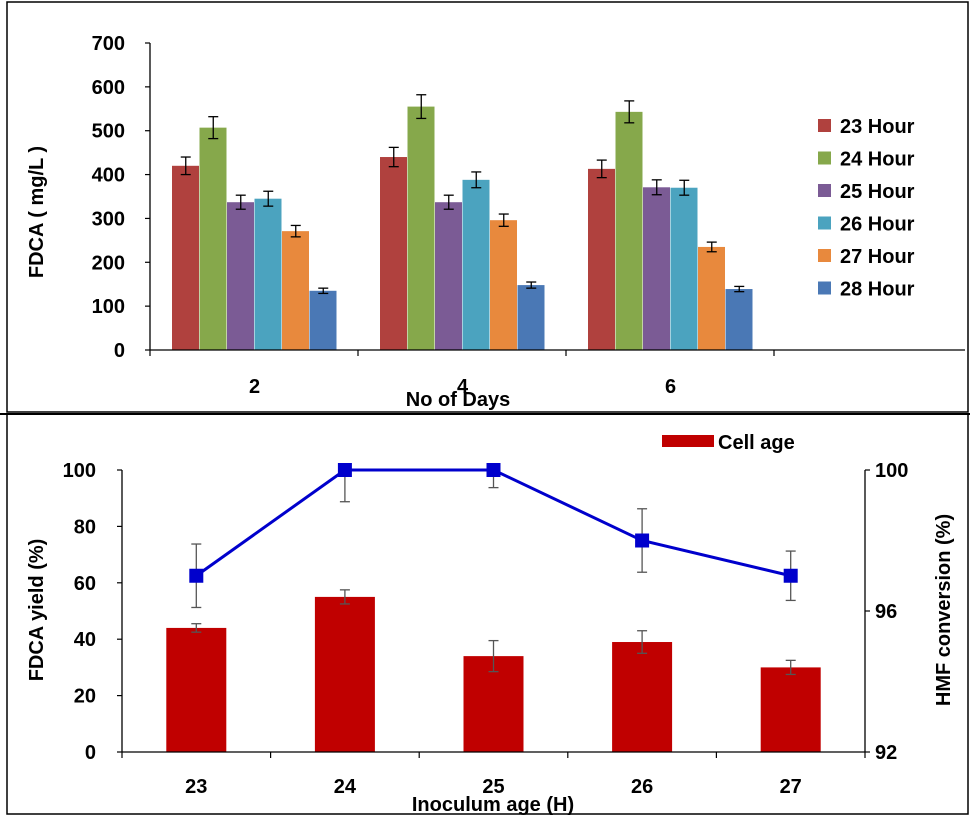  I want to click on top-x-axis-label: No of Days, so click(458, 400).